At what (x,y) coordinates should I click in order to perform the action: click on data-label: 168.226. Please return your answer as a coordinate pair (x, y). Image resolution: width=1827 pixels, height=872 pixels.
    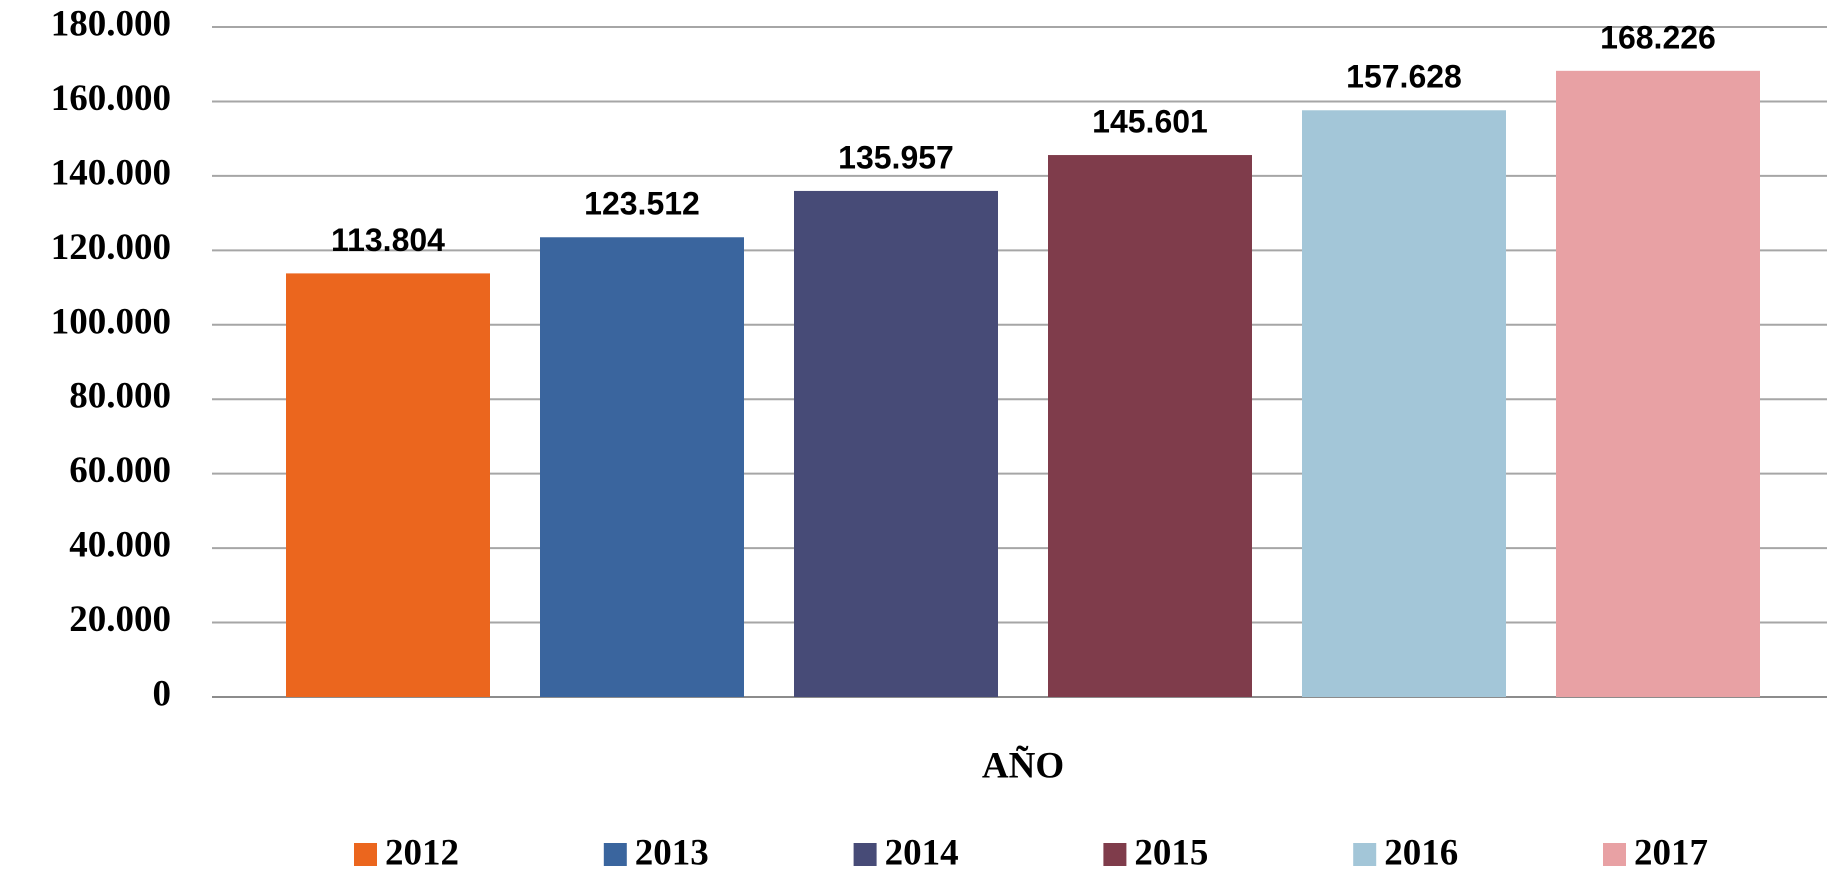
    Looking at the image, I should click on (1658, 37).